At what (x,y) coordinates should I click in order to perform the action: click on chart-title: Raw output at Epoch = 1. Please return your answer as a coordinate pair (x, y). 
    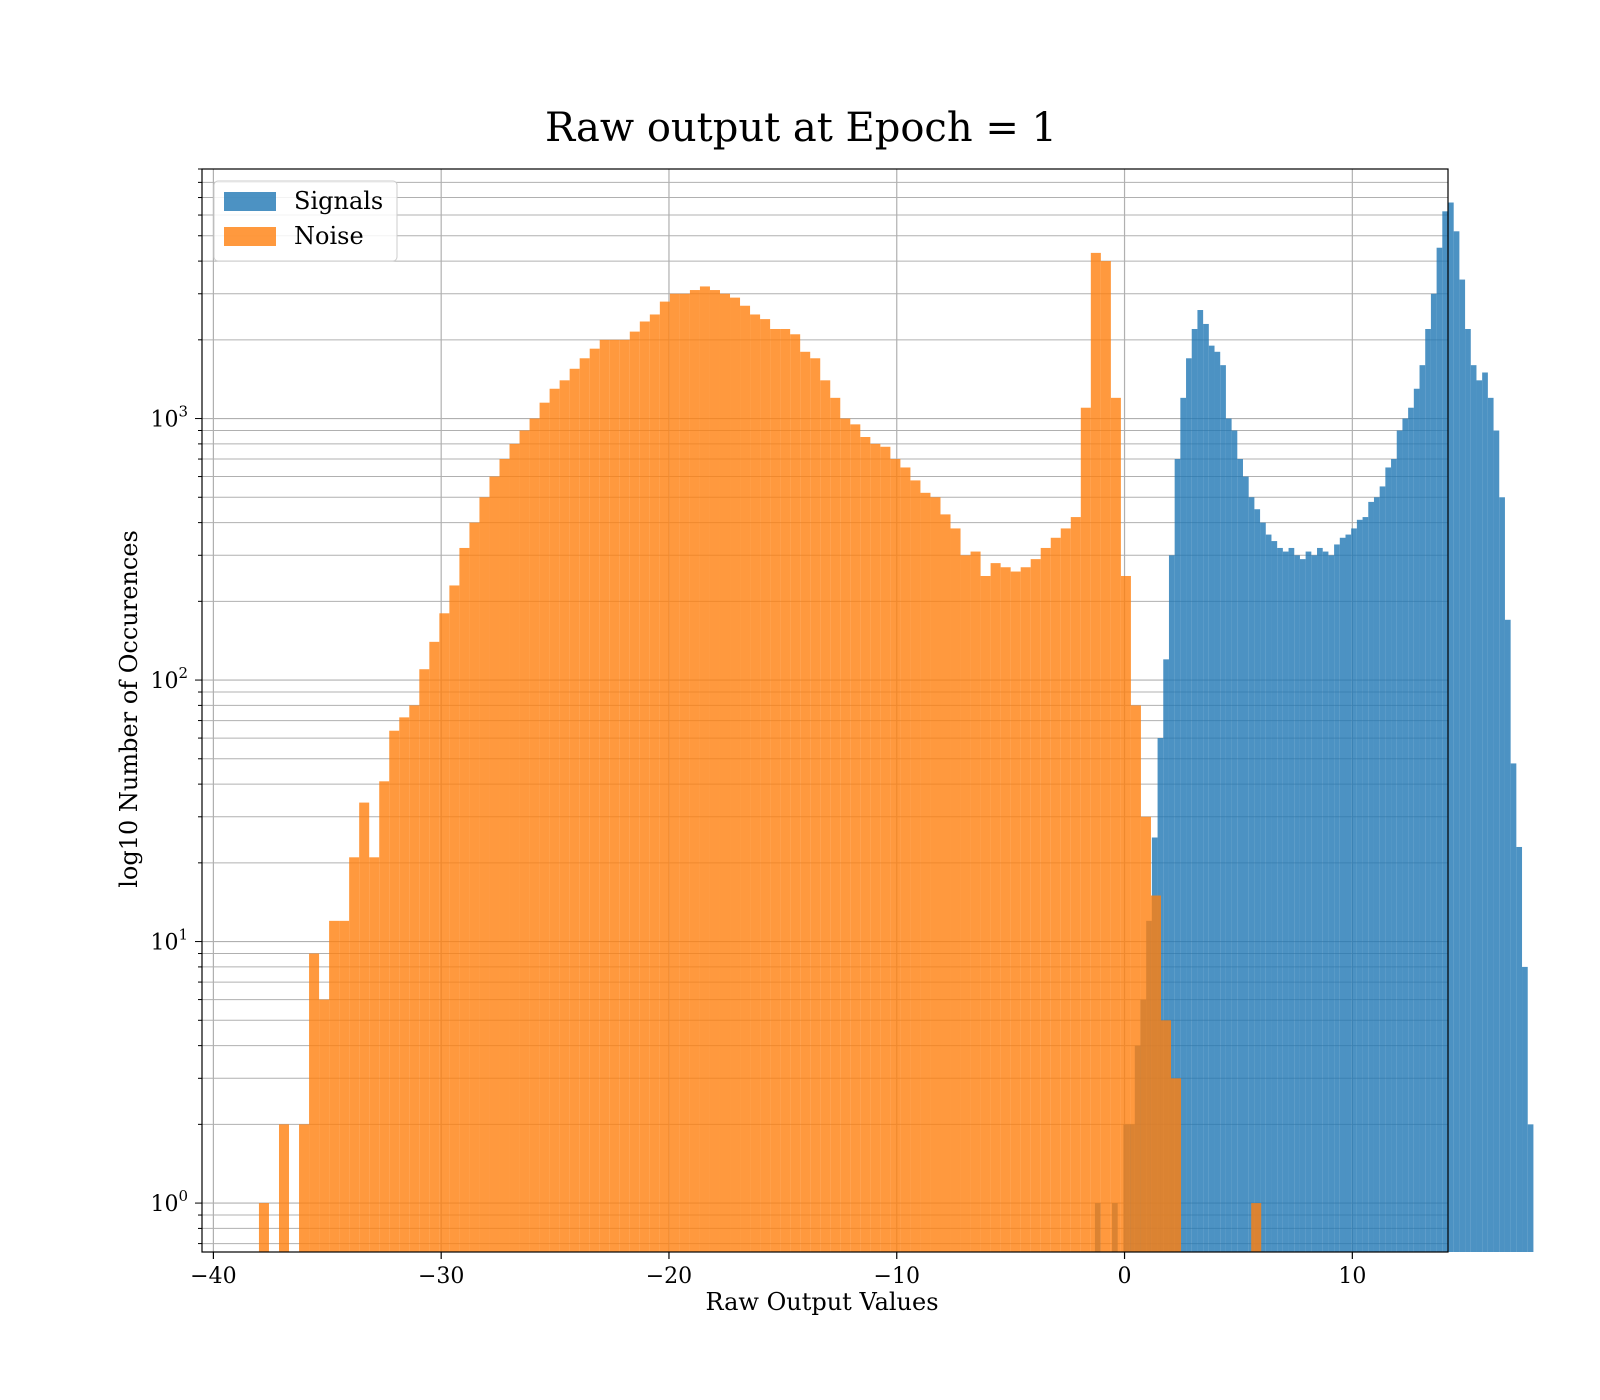
    Looking at the image, I should click on (801, 128).